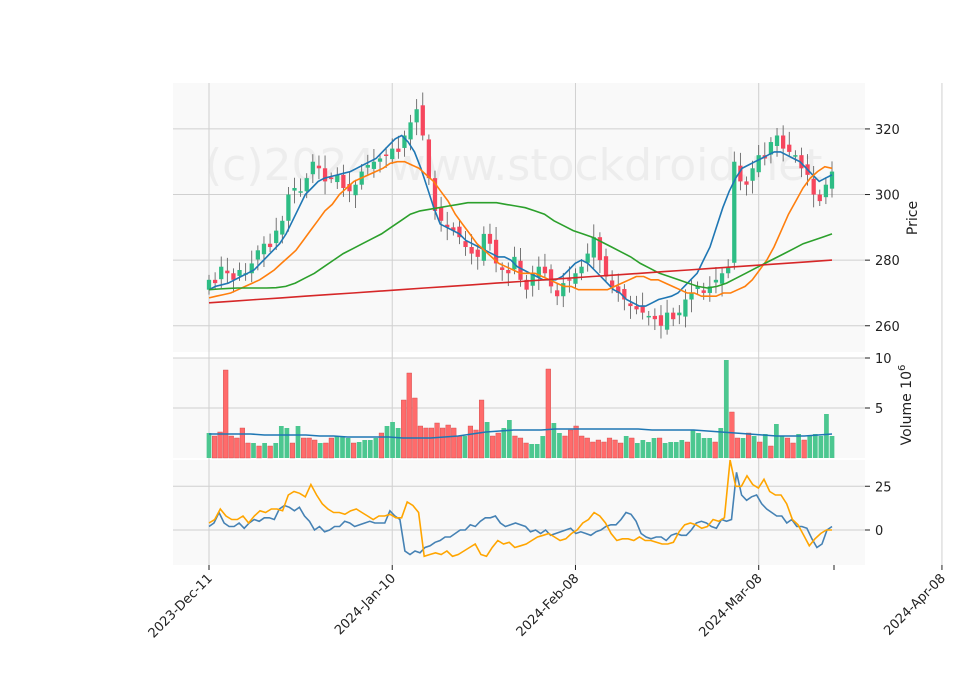 The image size is (960, 690). I want to click on price-axis-title: Price, so click(913, 218).